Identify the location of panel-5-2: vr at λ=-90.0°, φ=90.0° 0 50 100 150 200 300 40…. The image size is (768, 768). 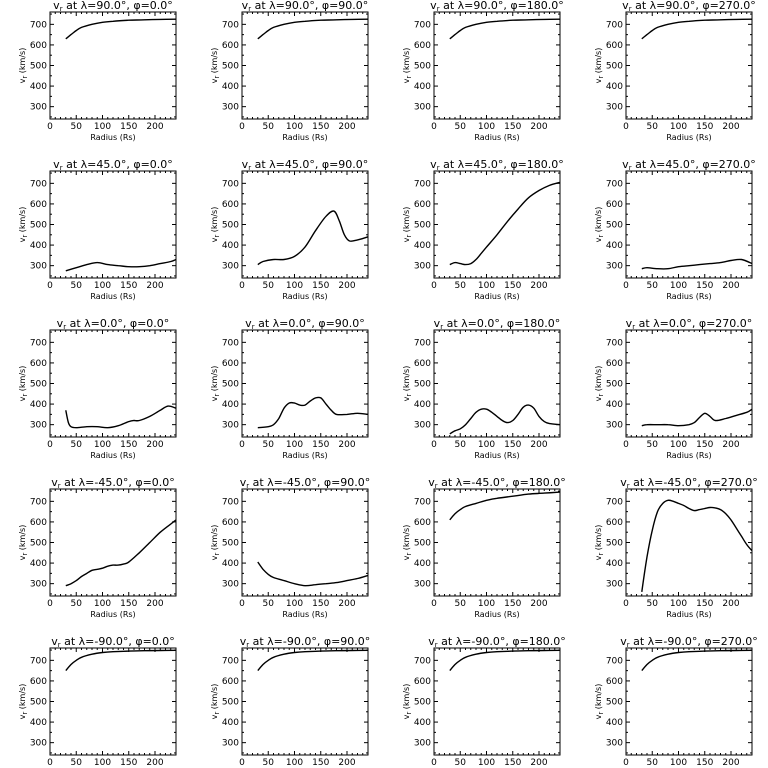
(290, 701).